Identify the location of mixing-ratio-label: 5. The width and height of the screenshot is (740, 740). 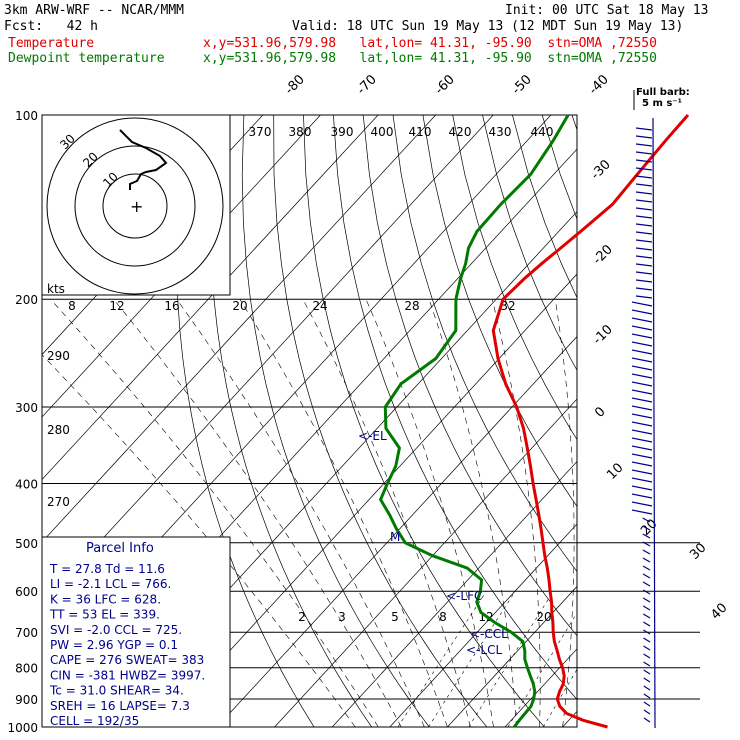
(395, 617).